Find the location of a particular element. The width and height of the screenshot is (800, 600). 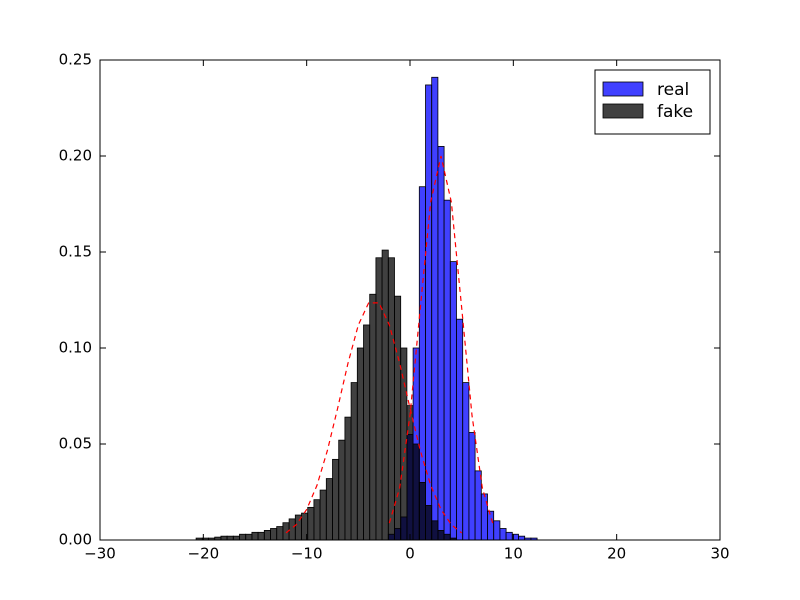

y-tick-label: 0.20 is located at coordinates (75, 156).